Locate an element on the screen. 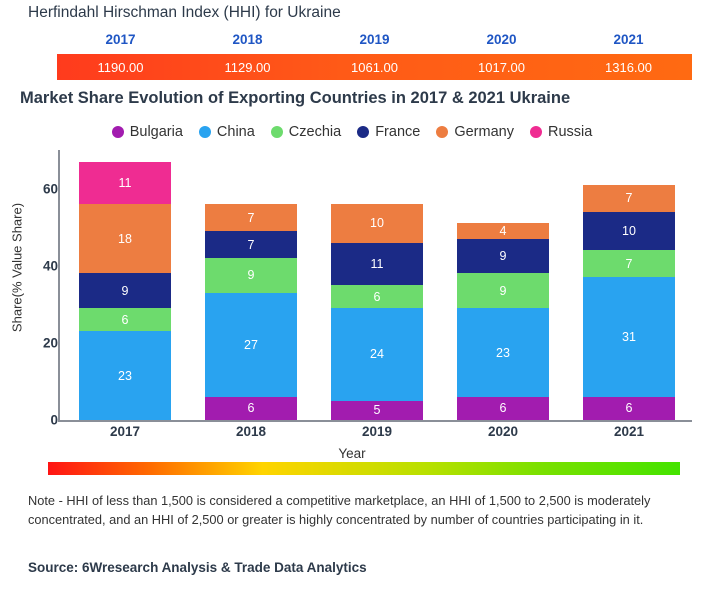  bar-value-label: 4 is located at coordinates (503, 231).